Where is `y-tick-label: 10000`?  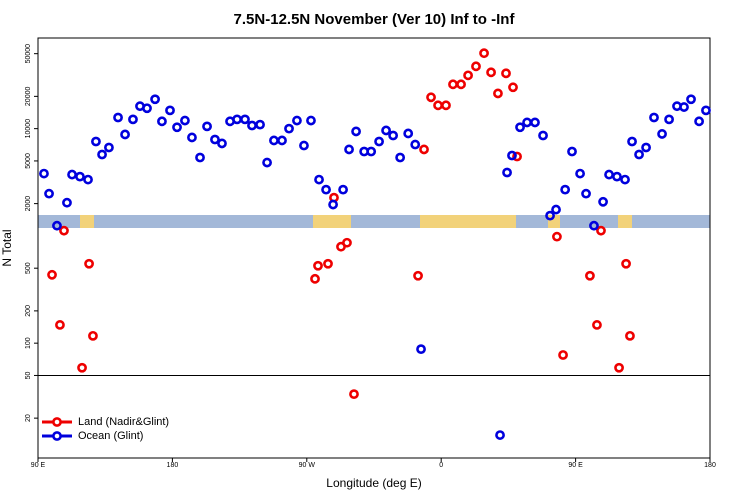 y-tick-label: 10000 is located at coordinates (28, 129).